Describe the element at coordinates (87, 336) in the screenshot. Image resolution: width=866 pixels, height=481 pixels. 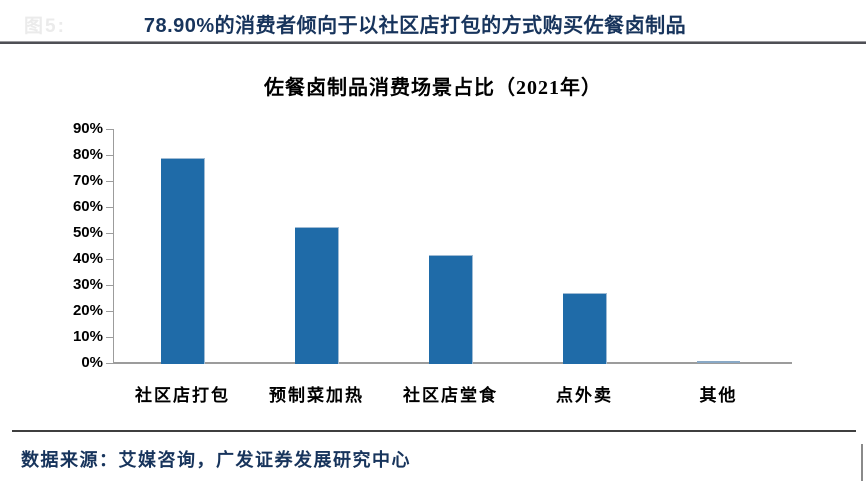
I see `y-tick-label: 10%` at that location.